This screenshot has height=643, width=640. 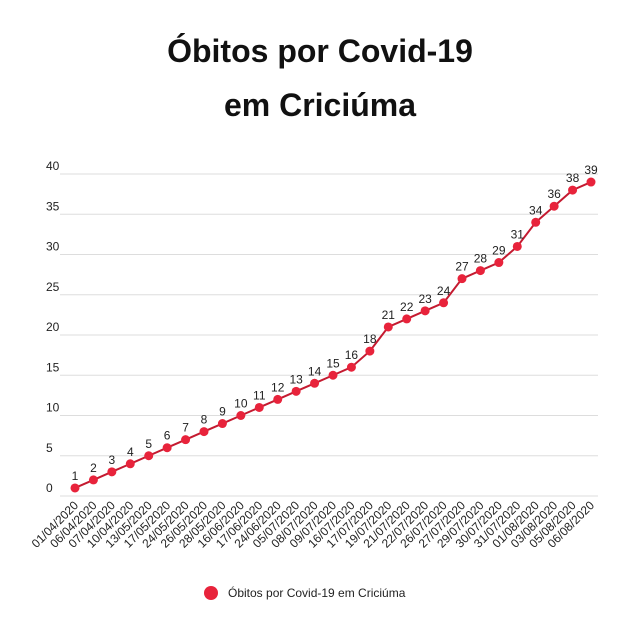 What do you see at coordinates (536, 210) in the screenshot?
I see `data-label: 34` at bounding box center [536, 210].